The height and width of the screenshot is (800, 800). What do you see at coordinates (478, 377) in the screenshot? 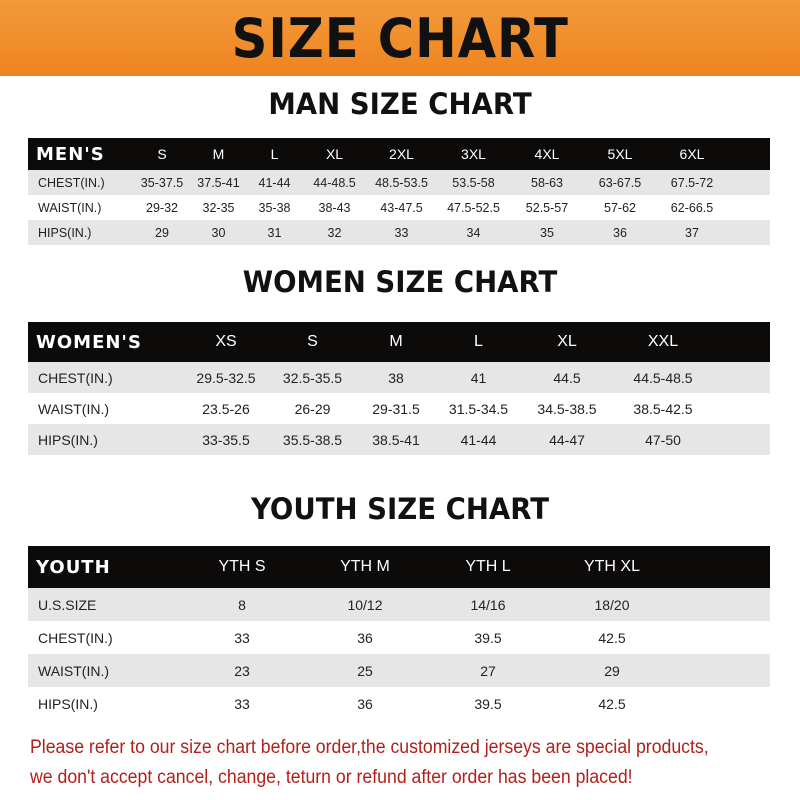
I see `table-cell: 41` at bounding box center [478, 377].